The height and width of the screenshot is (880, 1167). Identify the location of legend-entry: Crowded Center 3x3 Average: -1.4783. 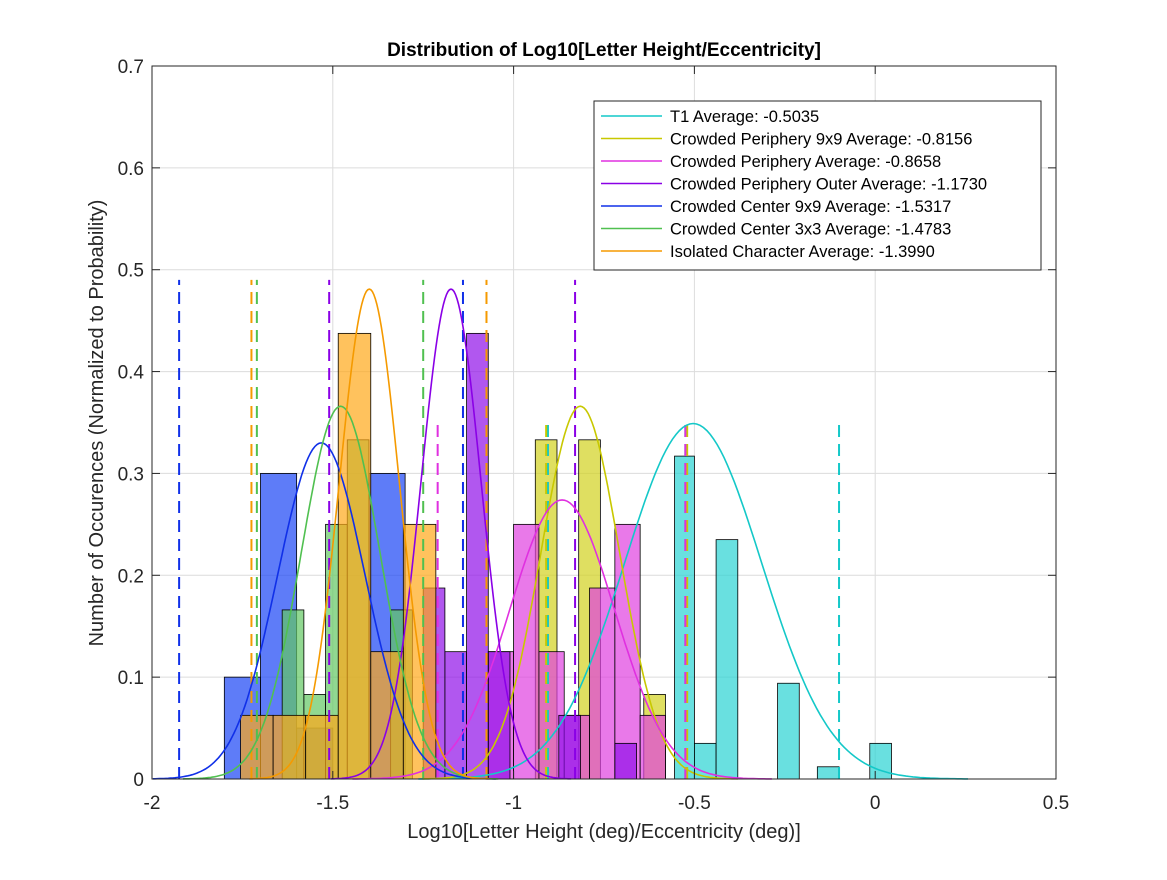
(810, 230).